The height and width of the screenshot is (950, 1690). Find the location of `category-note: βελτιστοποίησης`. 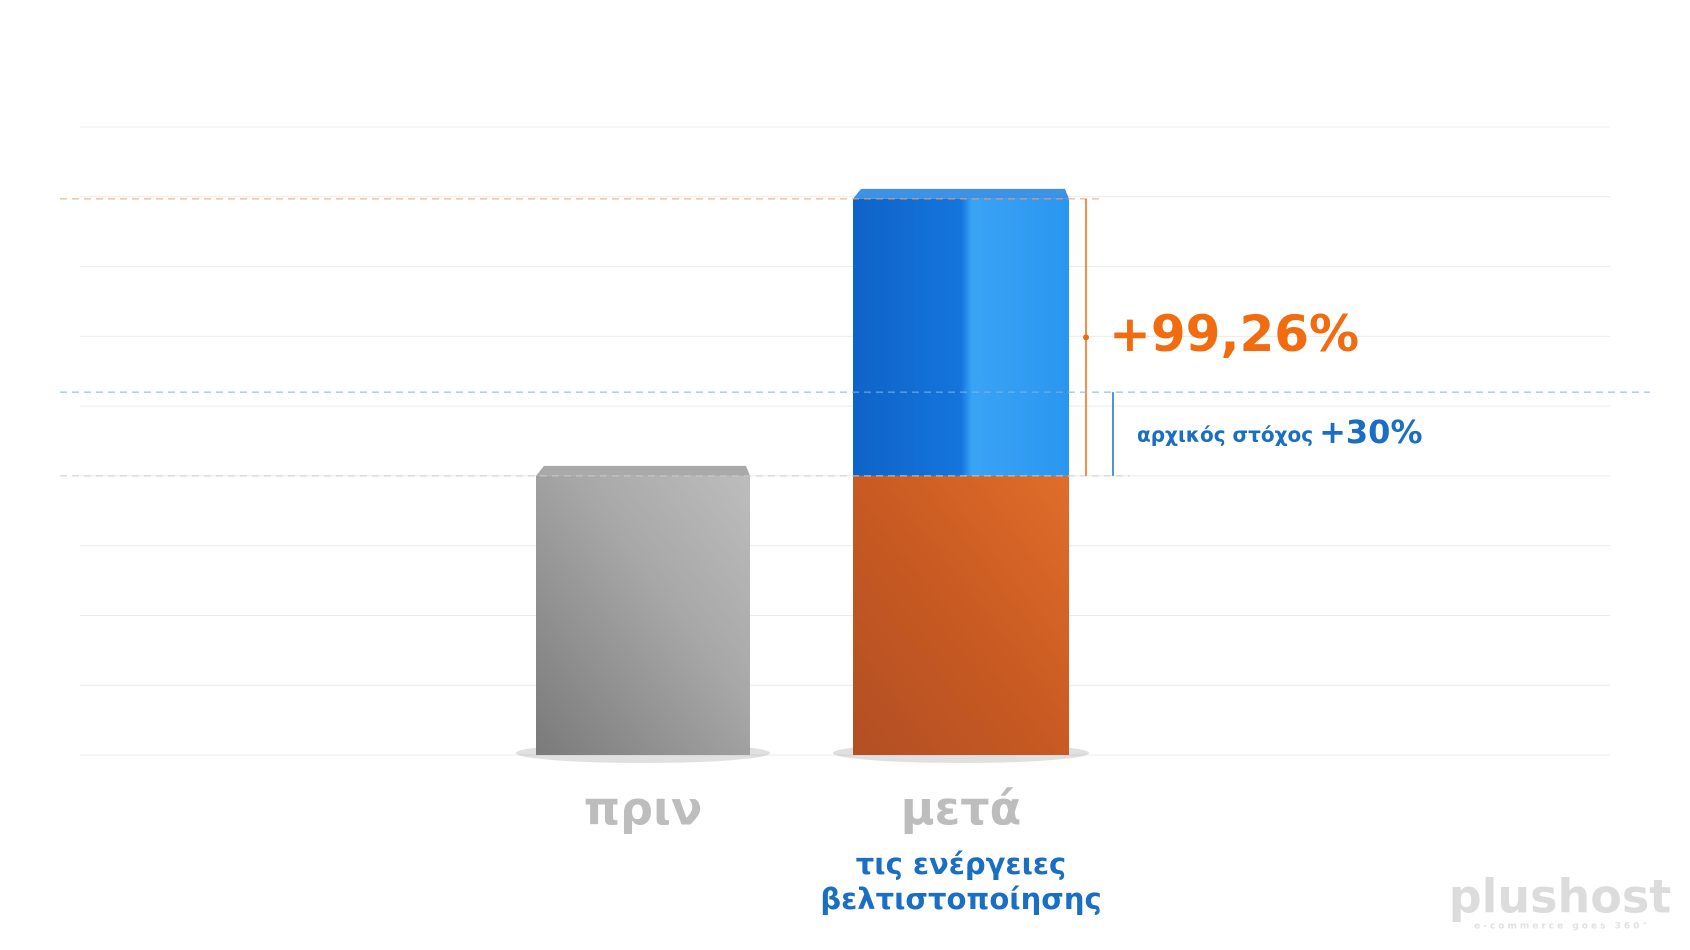

category-note: βελτιστοποίησης is located at coordinates (960, 899).